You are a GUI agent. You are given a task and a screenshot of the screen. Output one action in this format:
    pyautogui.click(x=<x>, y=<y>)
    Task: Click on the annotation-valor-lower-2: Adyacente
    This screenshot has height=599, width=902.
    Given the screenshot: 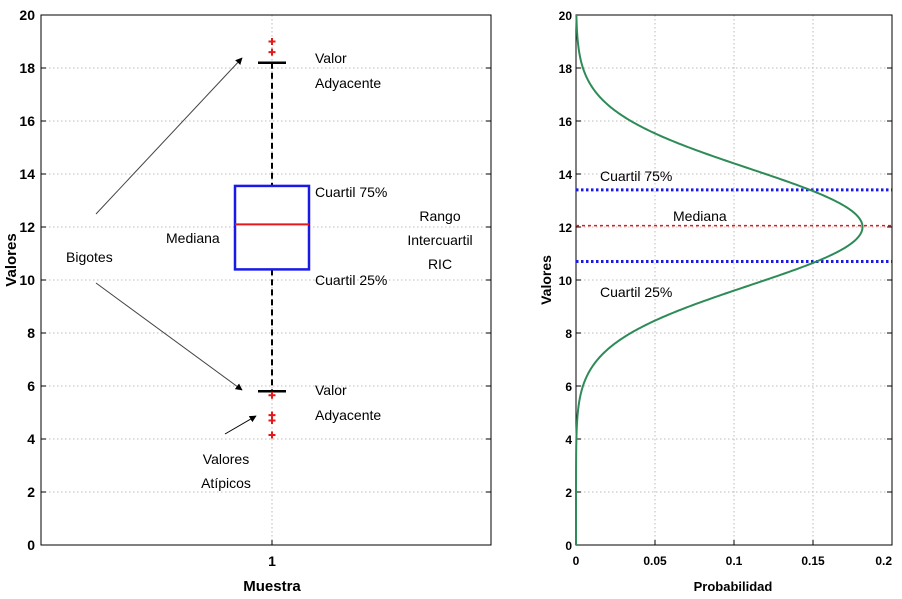 What is the action you would take?
    pyautogui.click(x=348, y=415)
    